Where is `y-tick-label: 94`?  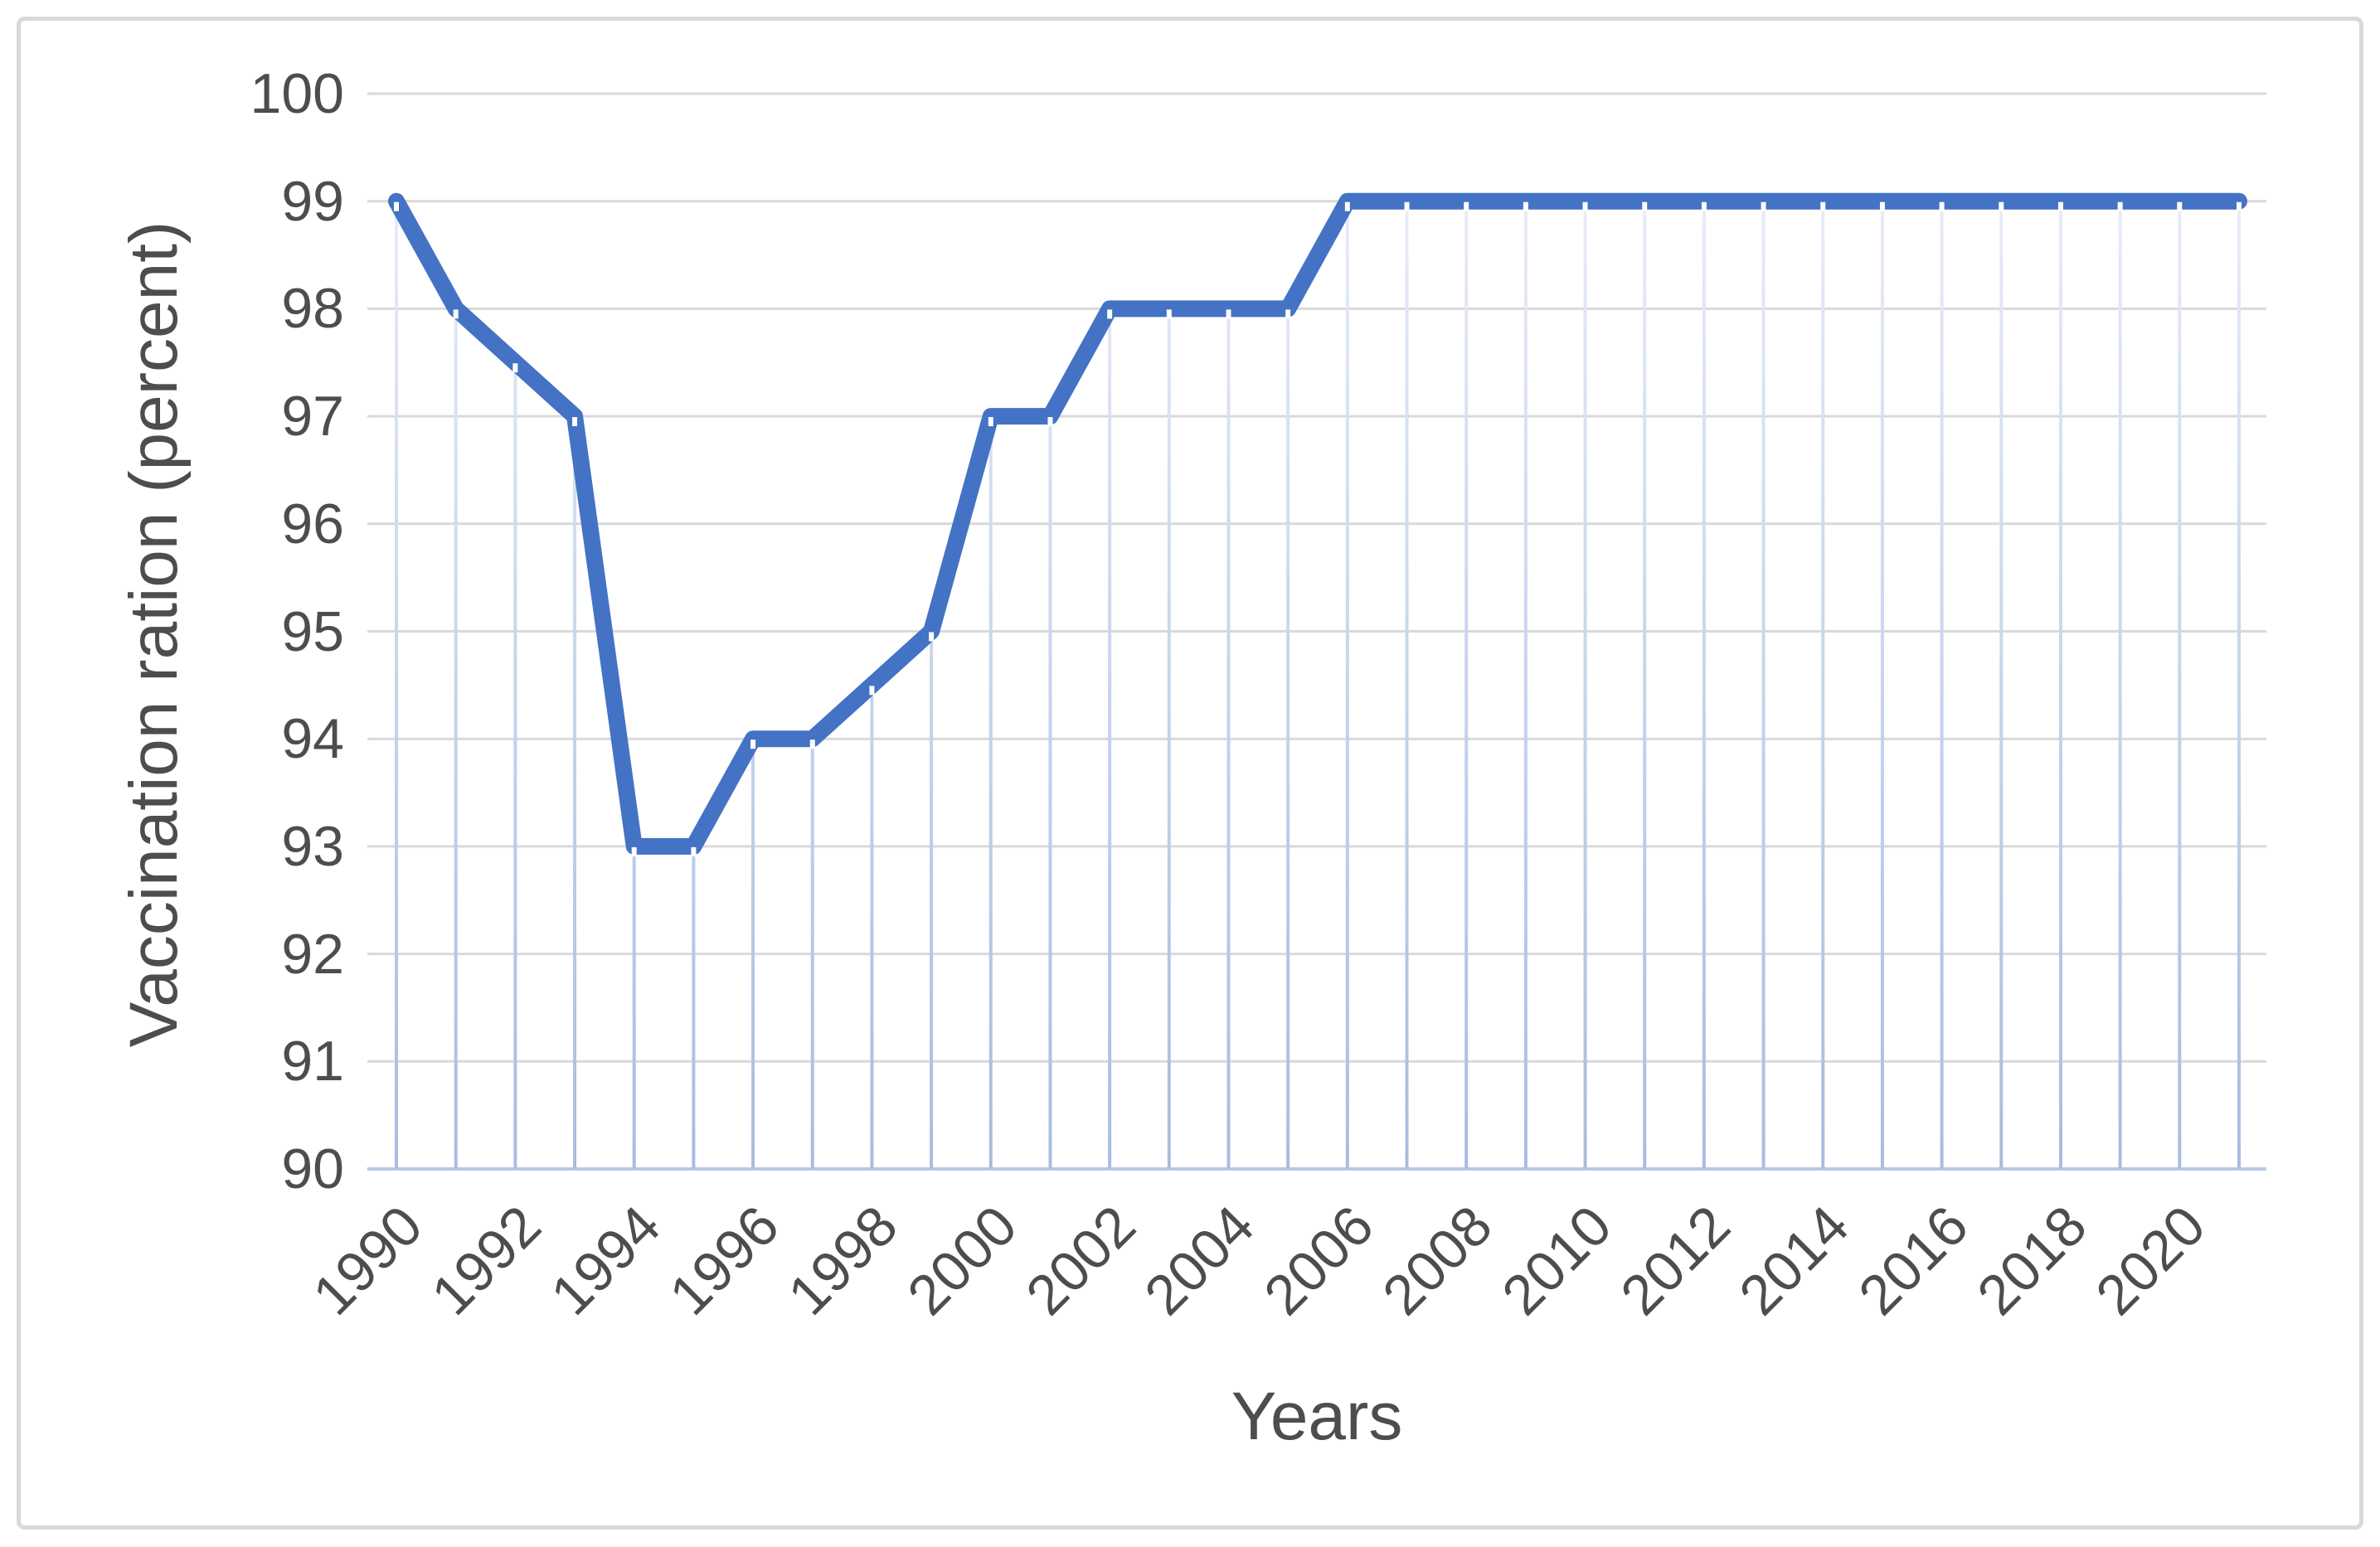 y-tick-label: 94 is located at coordinates (312, 739).